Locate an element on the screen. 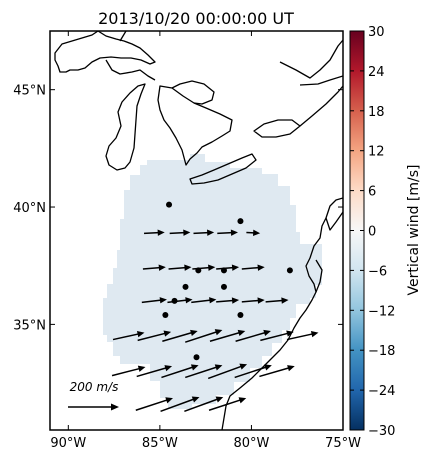 The image size is (430, 461). colorbar-tick-label: 18 is located at coordinates (376, 112).